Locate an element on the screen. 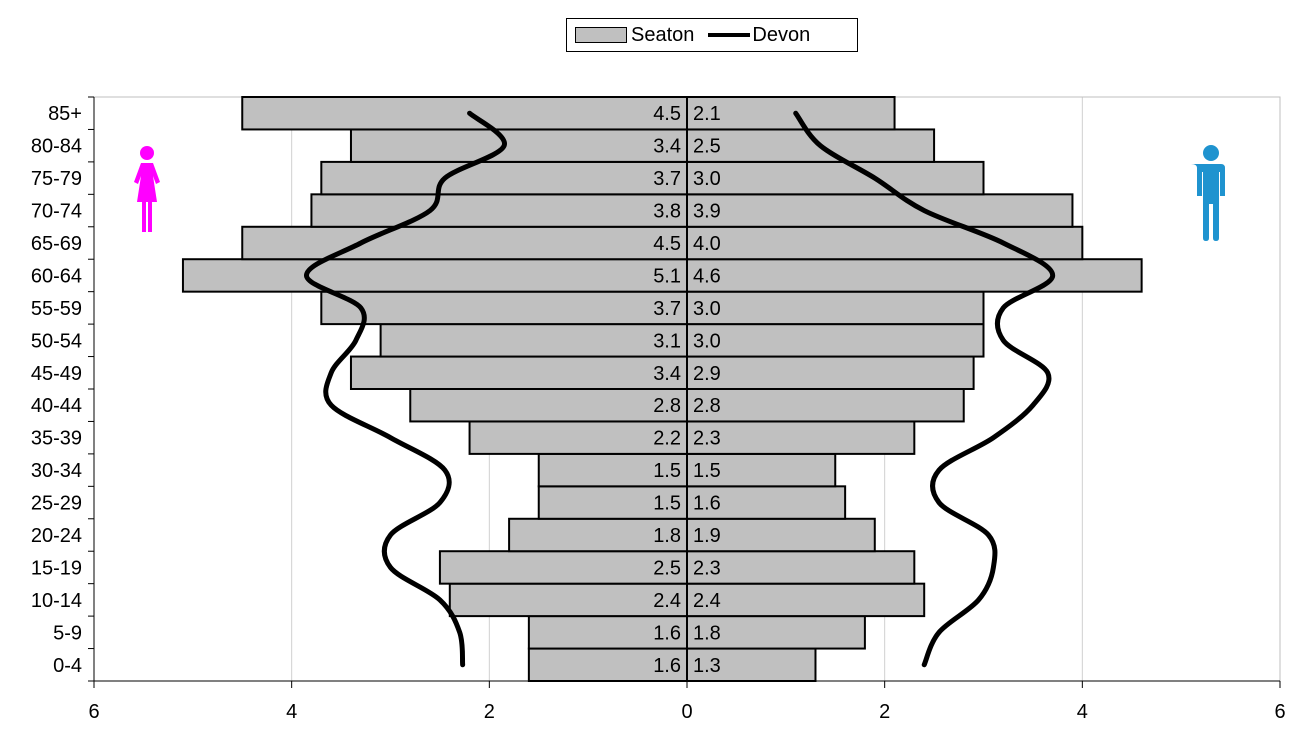 The height and width of the screenshot is (731, 1291). data-label-male: 2.9 is located at coordinates (707, 374).